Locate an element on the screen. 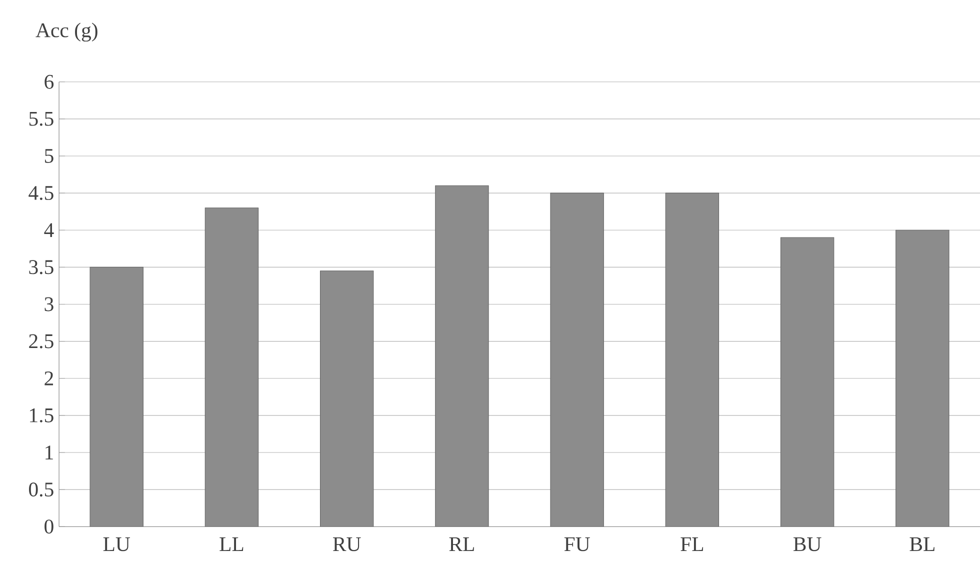  x-tick-label: RL is located at coordinates (461, 545).